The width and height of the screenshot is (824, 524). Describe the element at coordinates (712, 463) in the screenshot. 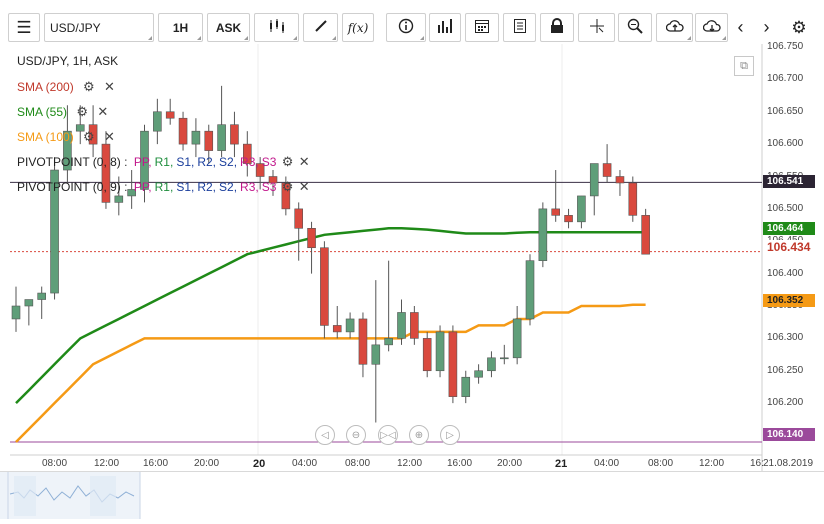

I see `time-tick-label: 12:00` at that location.